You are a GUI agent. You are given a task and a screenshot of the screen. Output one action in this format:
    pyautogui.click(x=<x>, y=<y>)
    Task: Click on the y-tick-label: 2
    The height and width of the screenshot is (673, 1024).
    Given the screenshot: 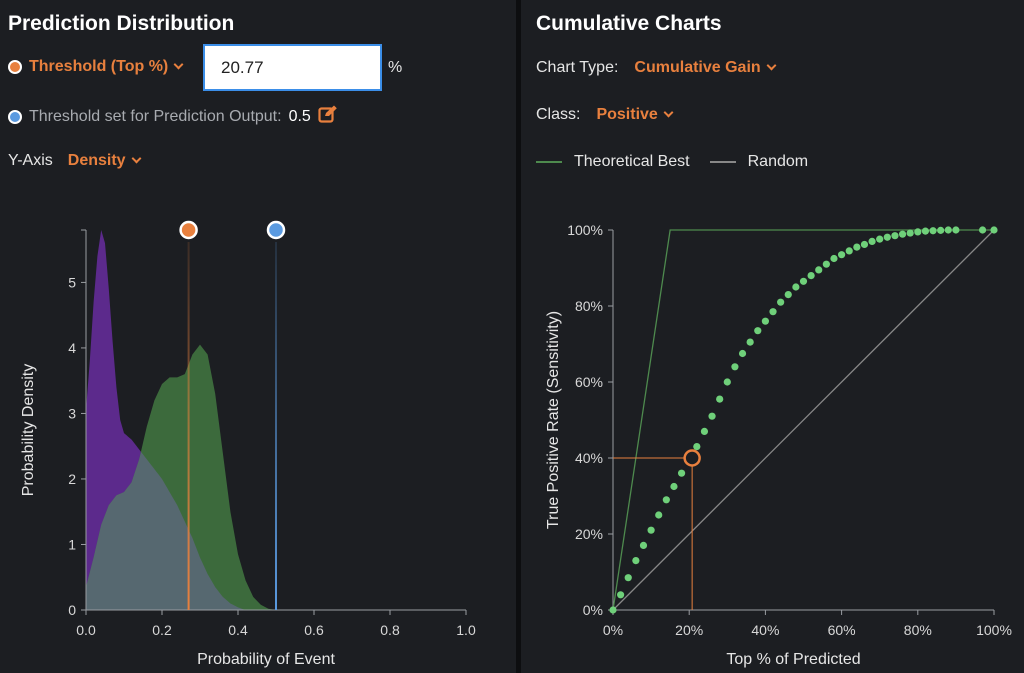 What is the action you would take?
    pyautogui.click(x=72, y=479)
    